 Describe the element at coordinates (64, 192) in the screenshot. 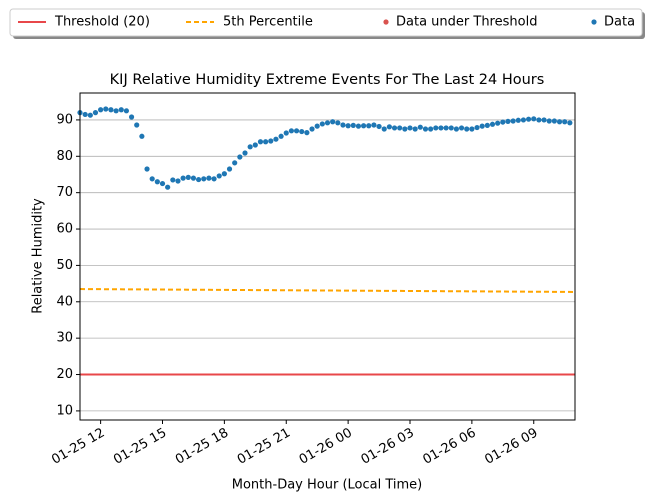

I see `y-tick-label: 70` at that location.